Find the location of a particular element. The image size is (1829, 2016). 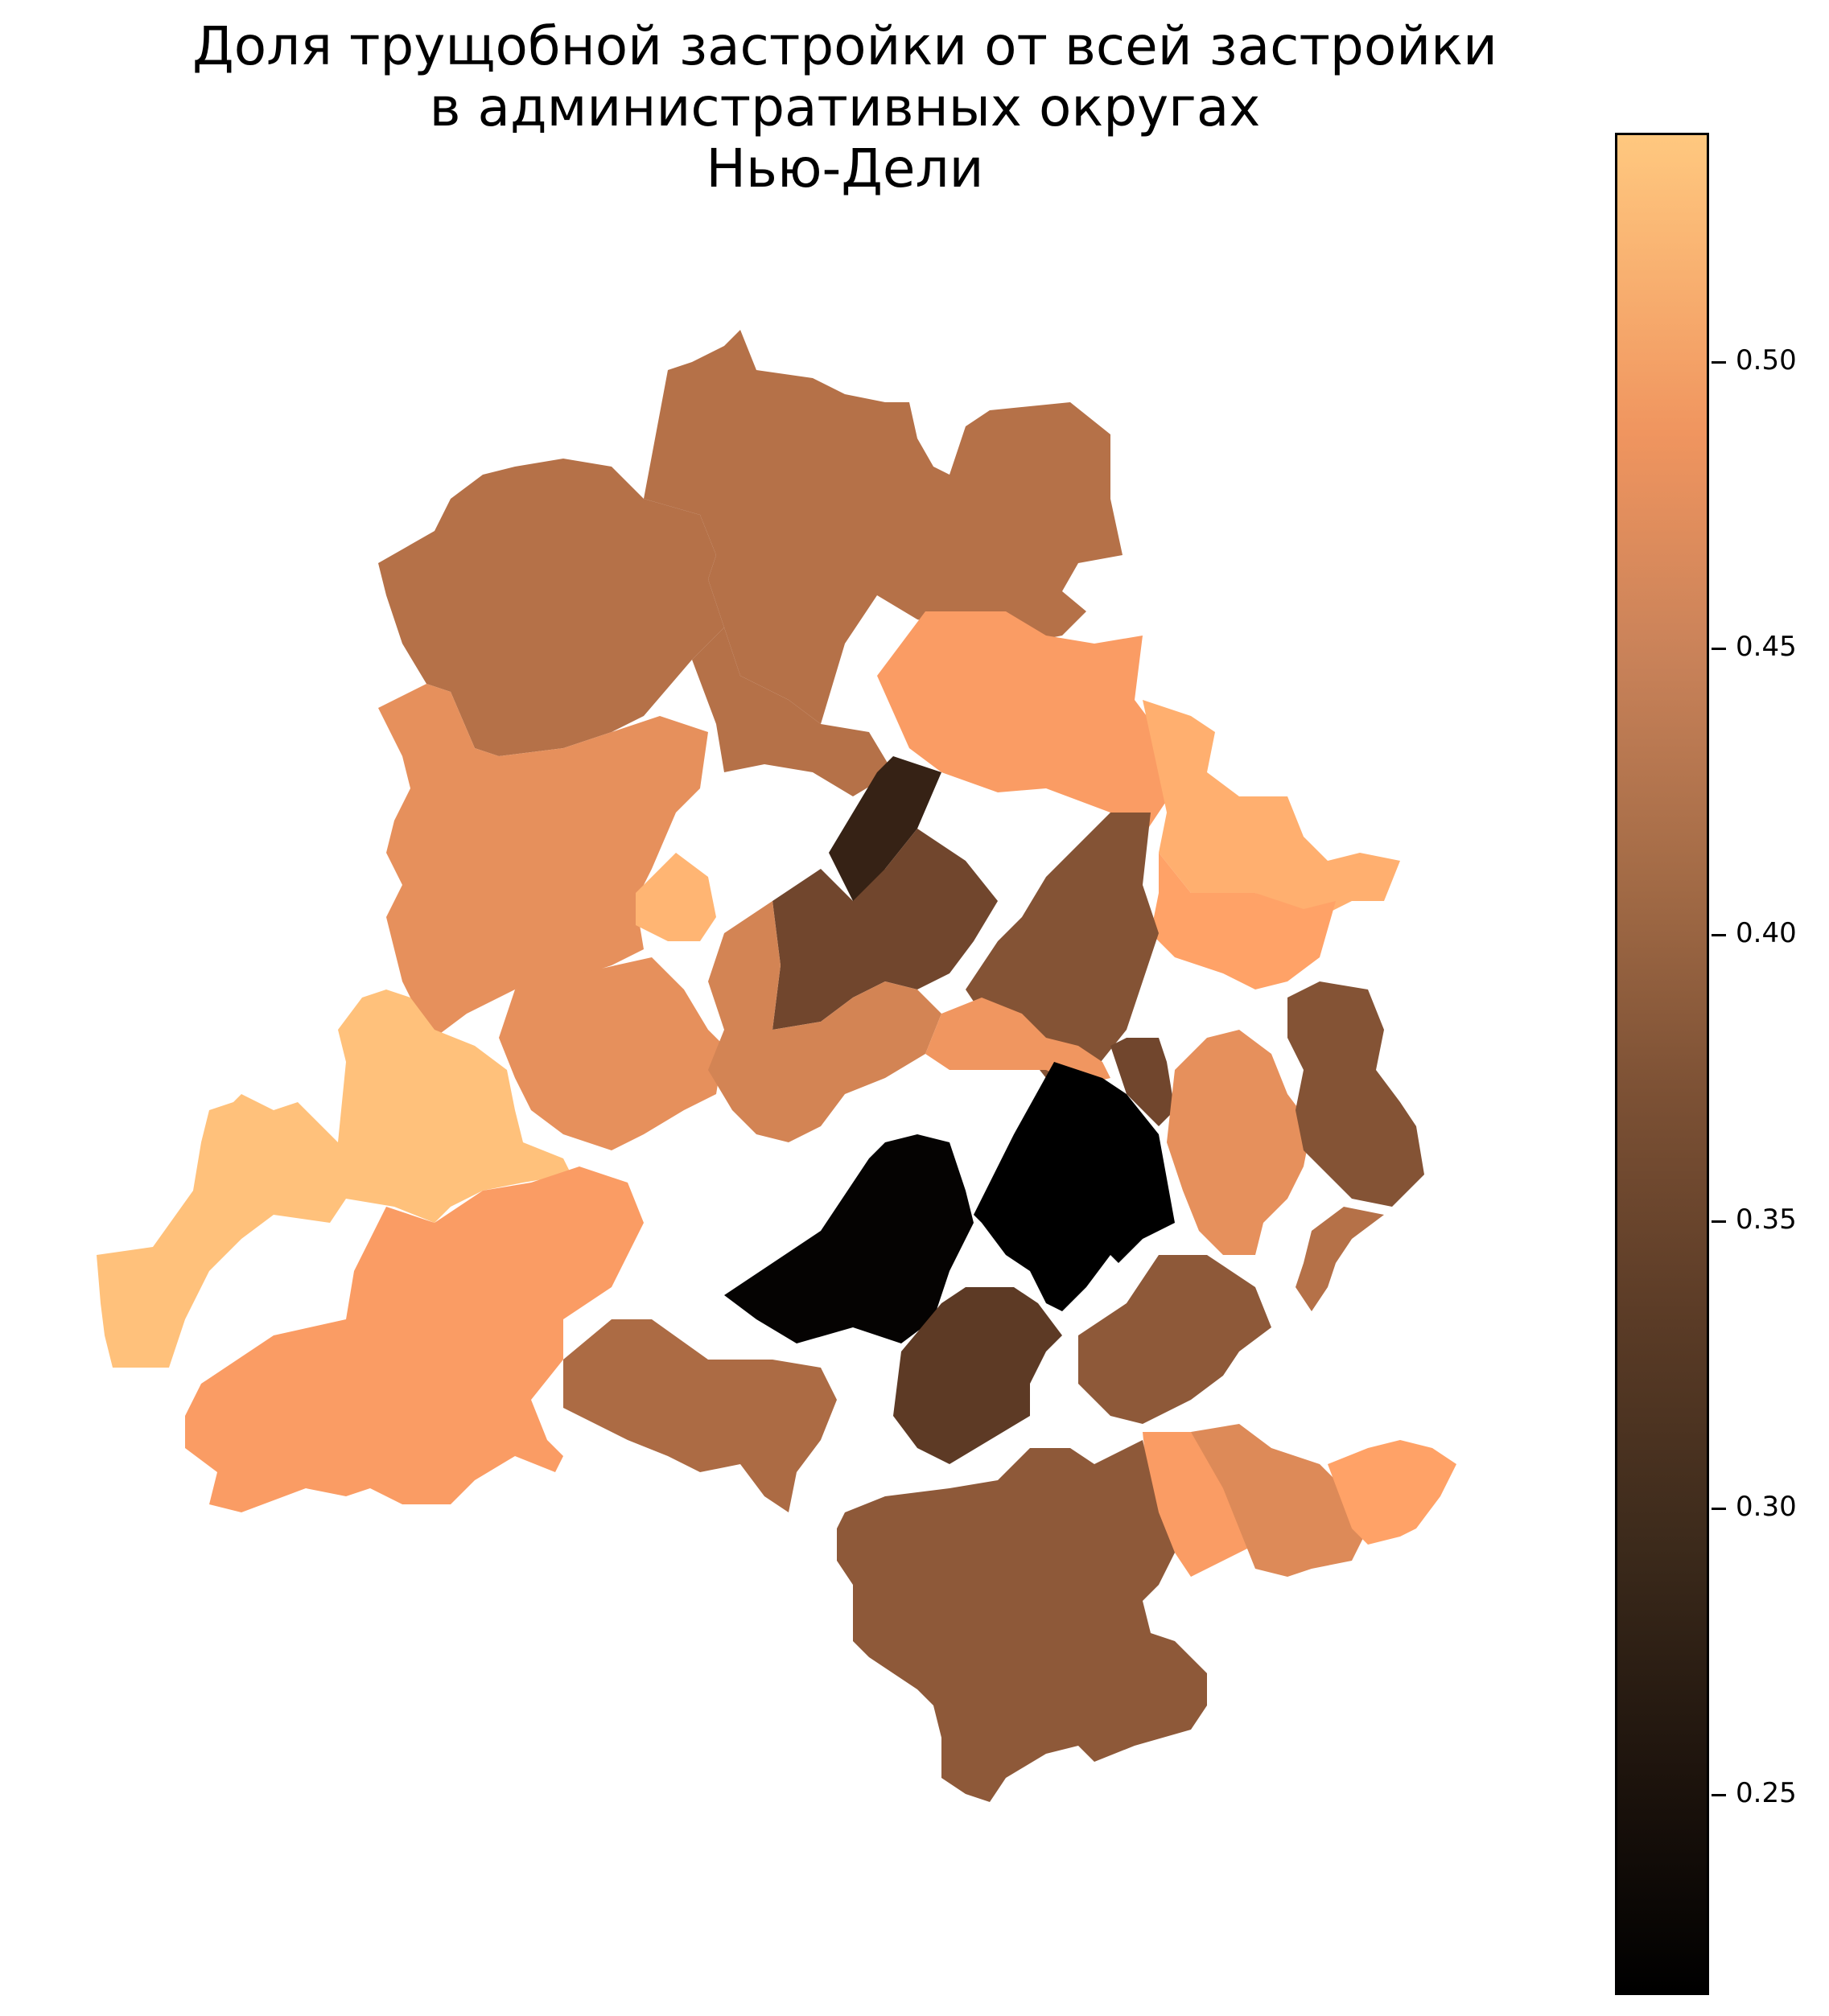

district-south-west is located at coordinates (414, 1339).